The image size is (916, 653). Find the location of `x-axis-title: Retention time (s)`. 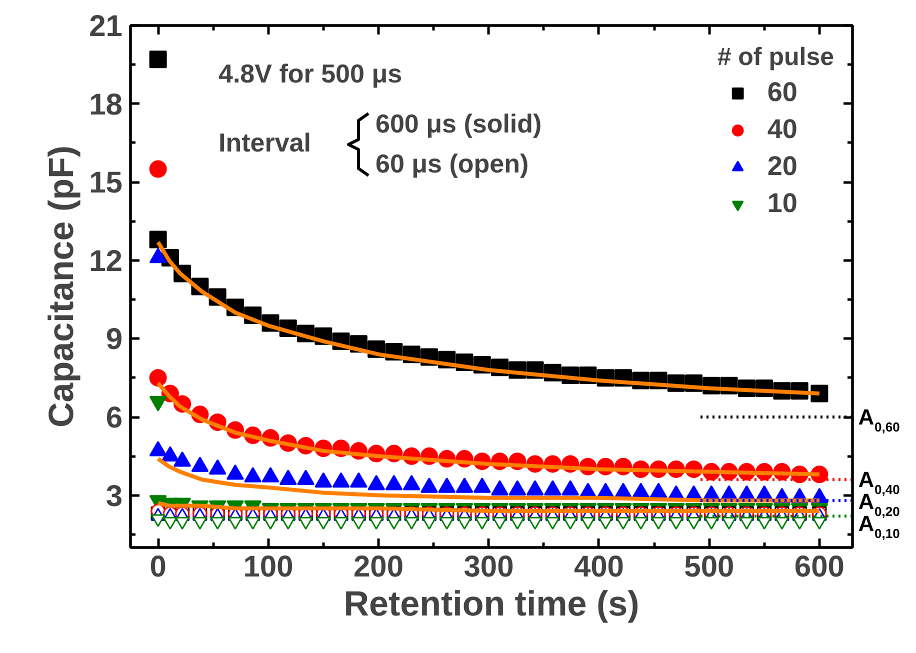

x-axis-title: Retention time (s) is located at coordinates (492, 604).